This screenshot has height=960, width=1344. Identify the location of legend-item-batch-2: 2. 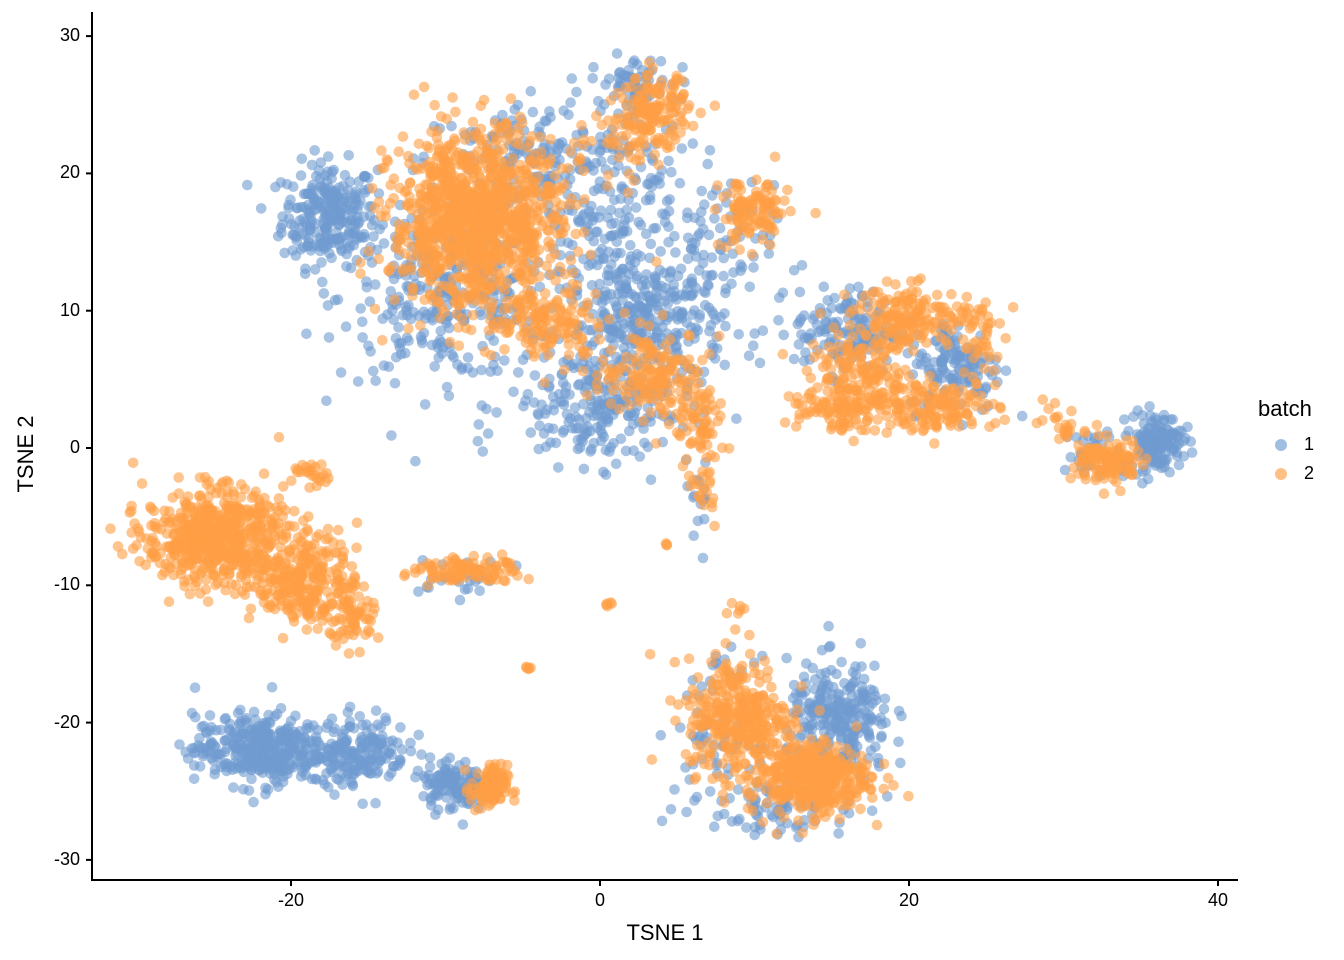
(1286, 473).